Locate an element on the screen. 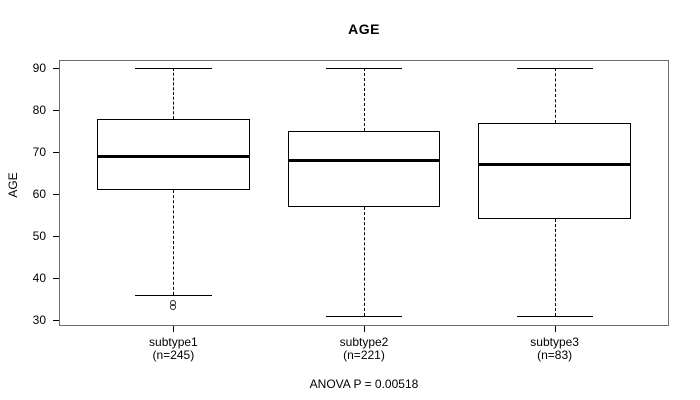  y-axis-tick-label: 90 is located at coordinates (39, 68).